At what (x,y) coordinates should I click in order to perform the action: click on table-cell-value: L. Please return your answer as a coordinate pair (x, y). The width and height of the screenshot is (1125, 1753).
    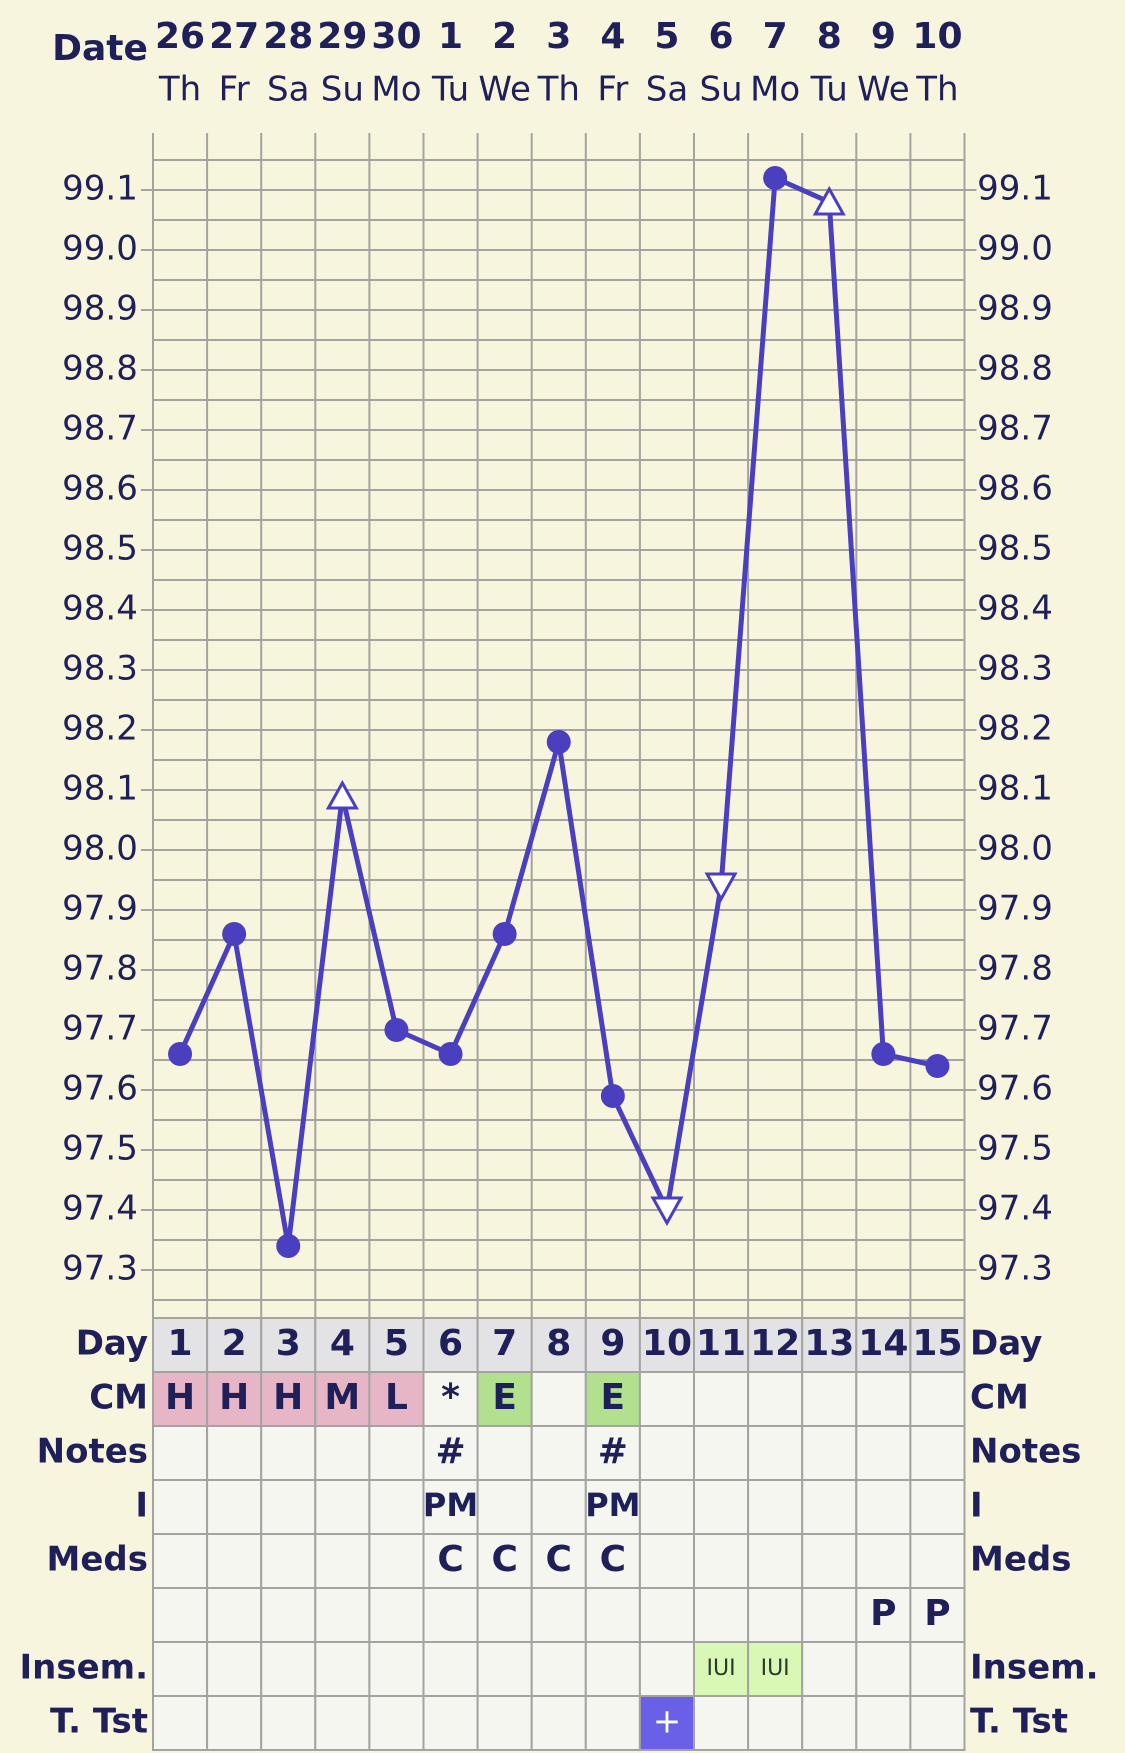
    Looking at the image, I should click on (396, 1397).